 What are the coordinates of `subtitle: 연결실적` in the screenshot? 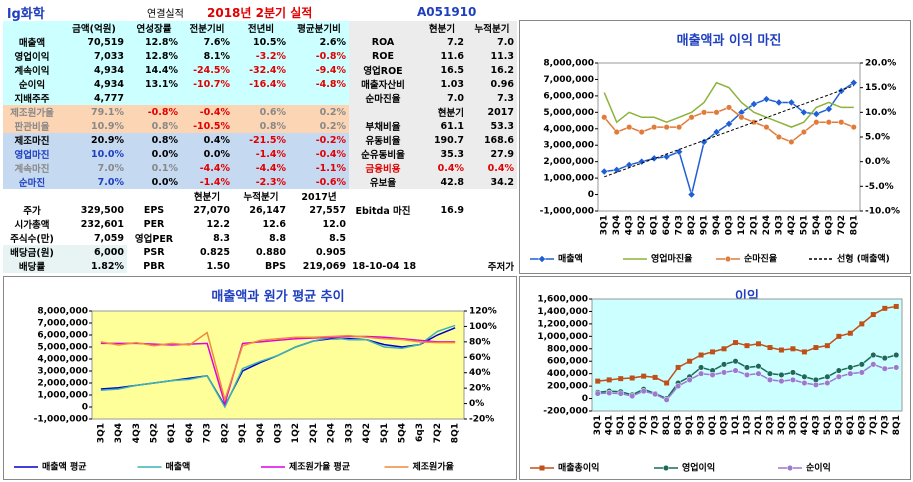 It's located at (165, 14).